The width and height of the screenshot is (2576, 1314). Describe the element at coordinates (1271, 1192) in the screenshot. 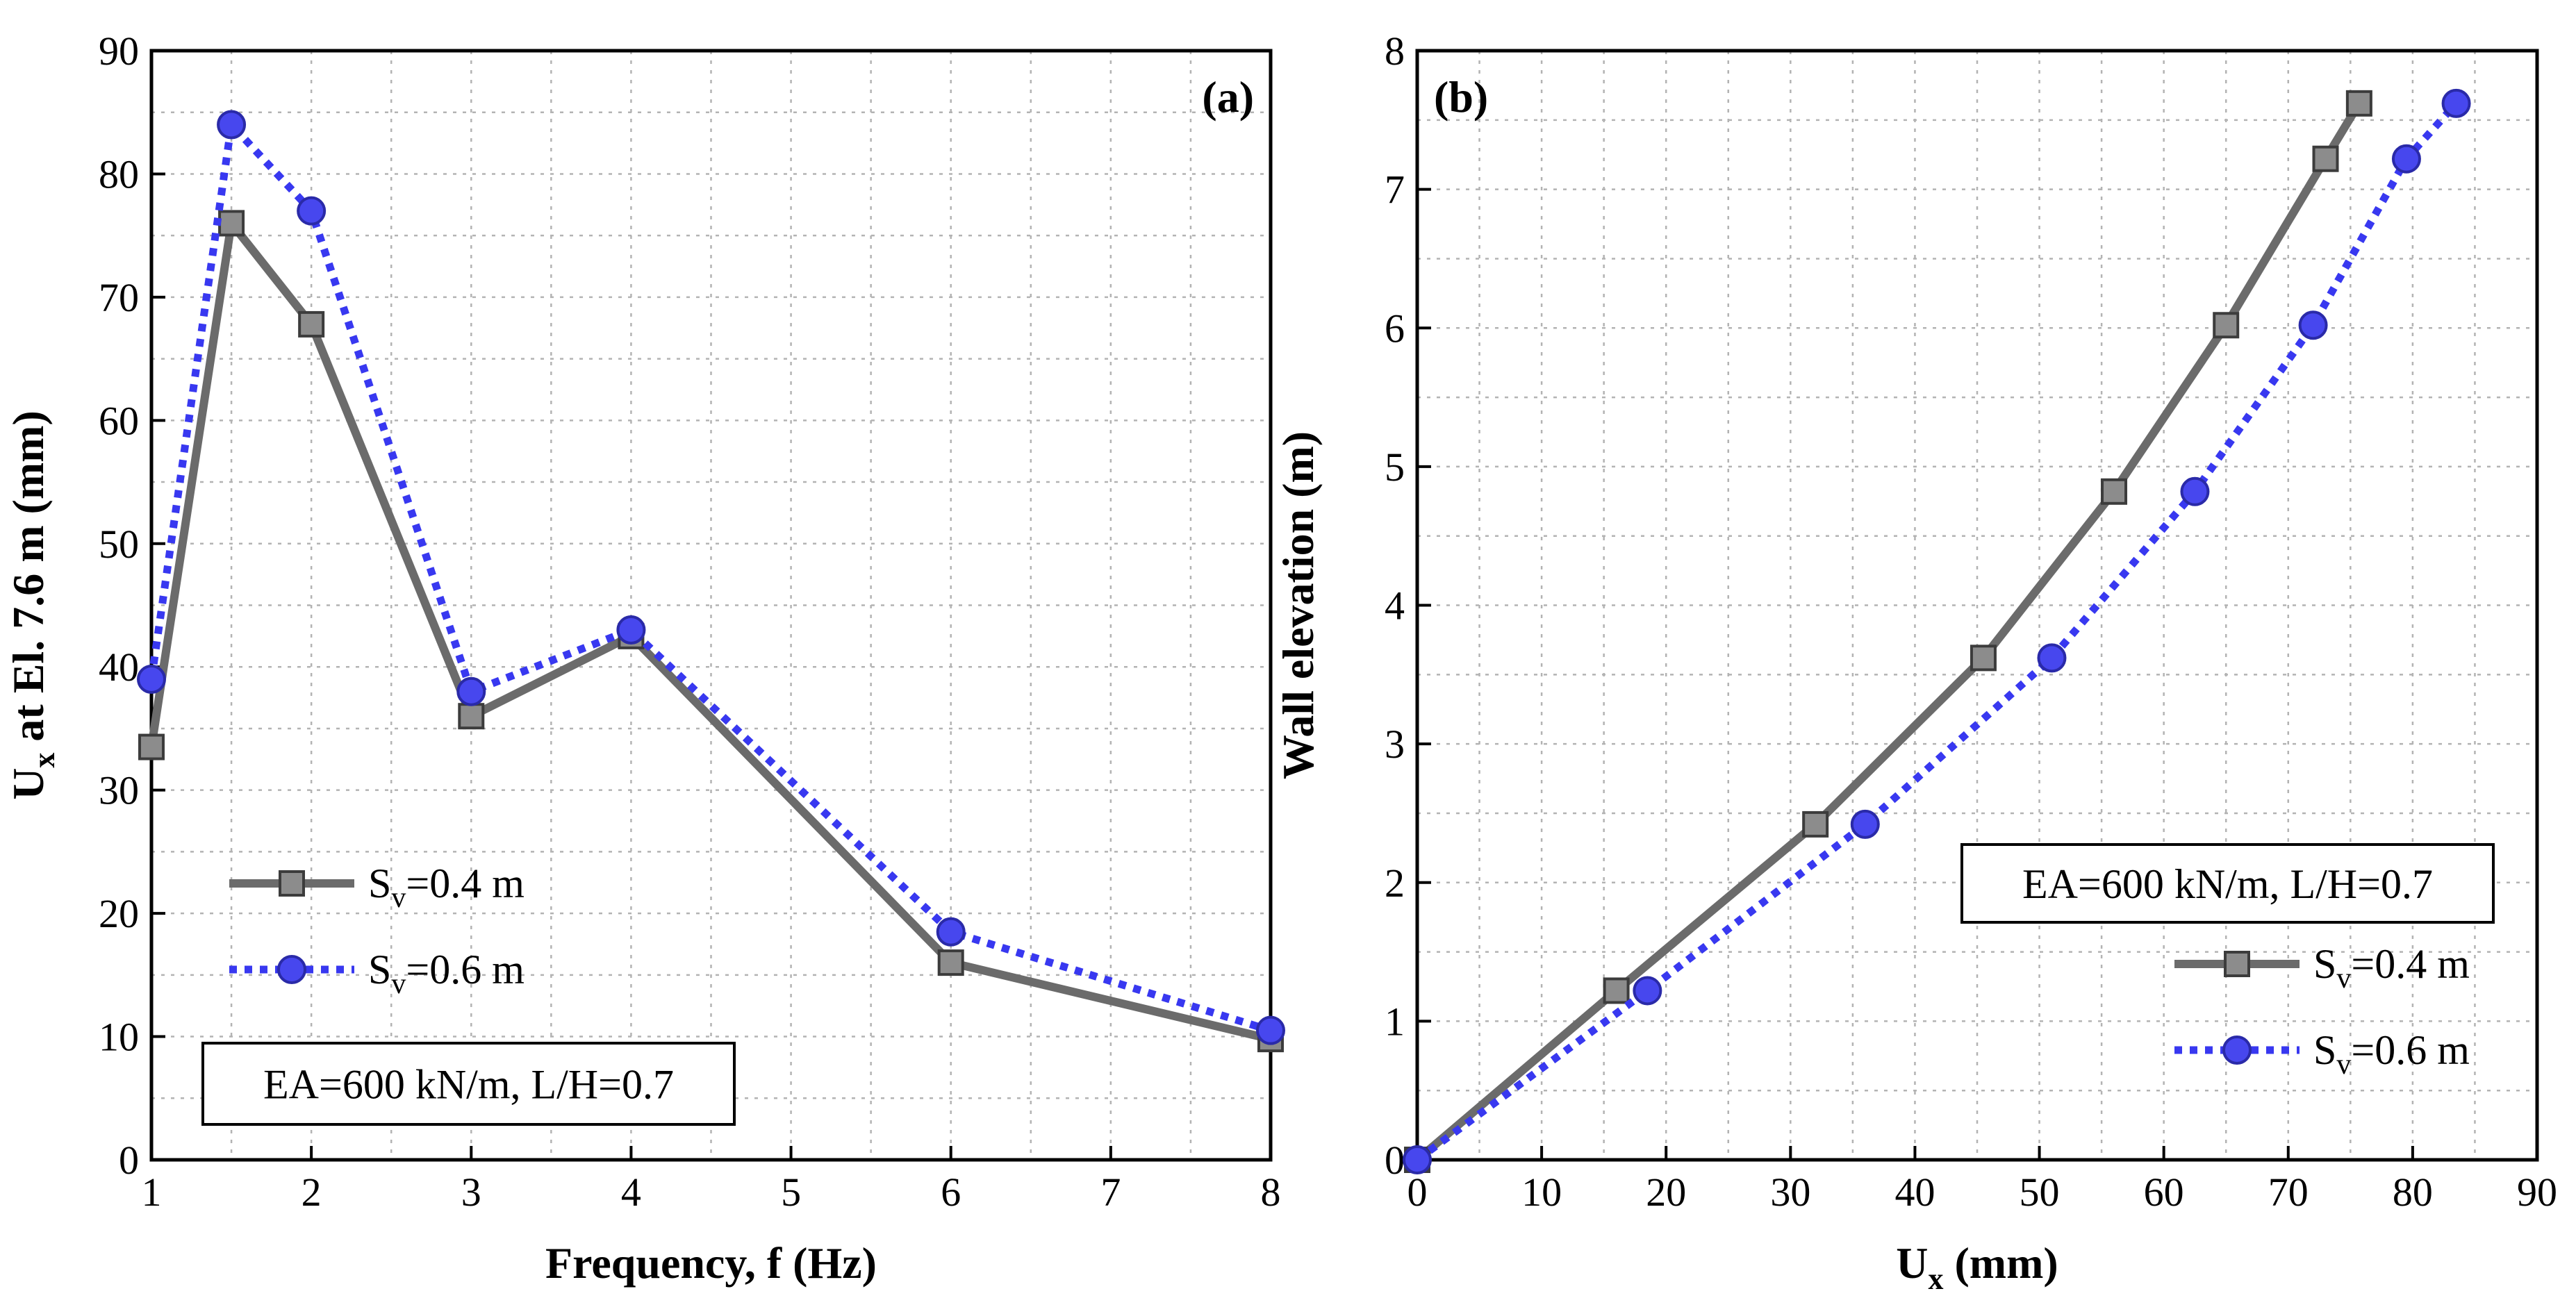

I see `x-tick-label: 8` at that location.